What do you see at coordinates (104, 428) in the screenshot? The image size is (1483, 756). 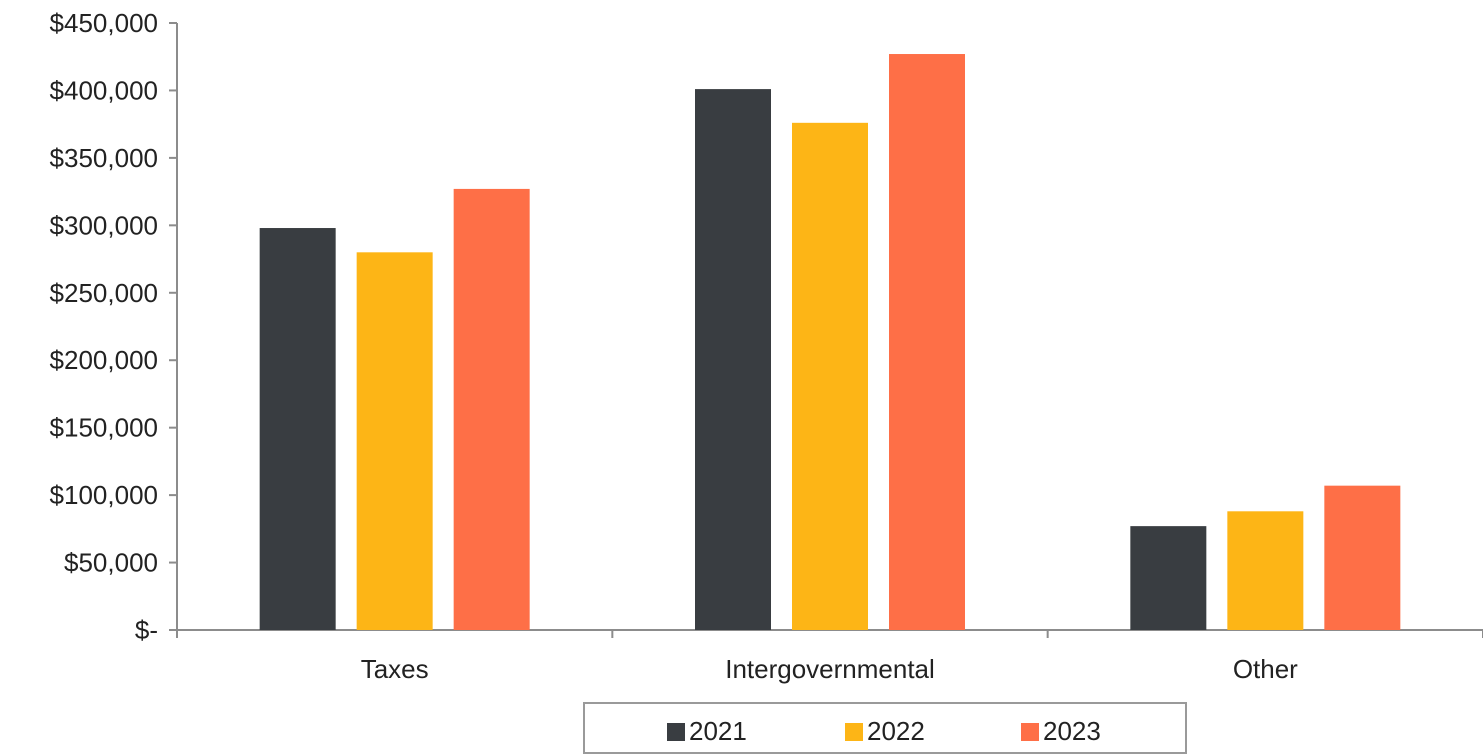 I see `y-tick-label: $150,000` at bounding box center [104, 428].